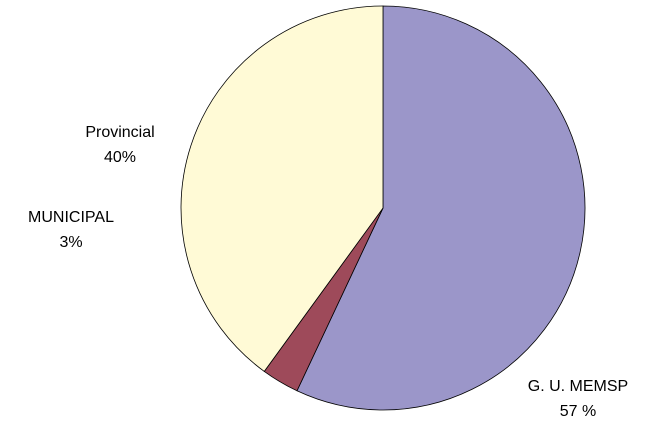 The width and height of the screenshot is (669, 429). Describe the element at coordinates (71, 217) in the screenshot. I see `slice-label-municipal-name: MUNICIPAL` at that location.